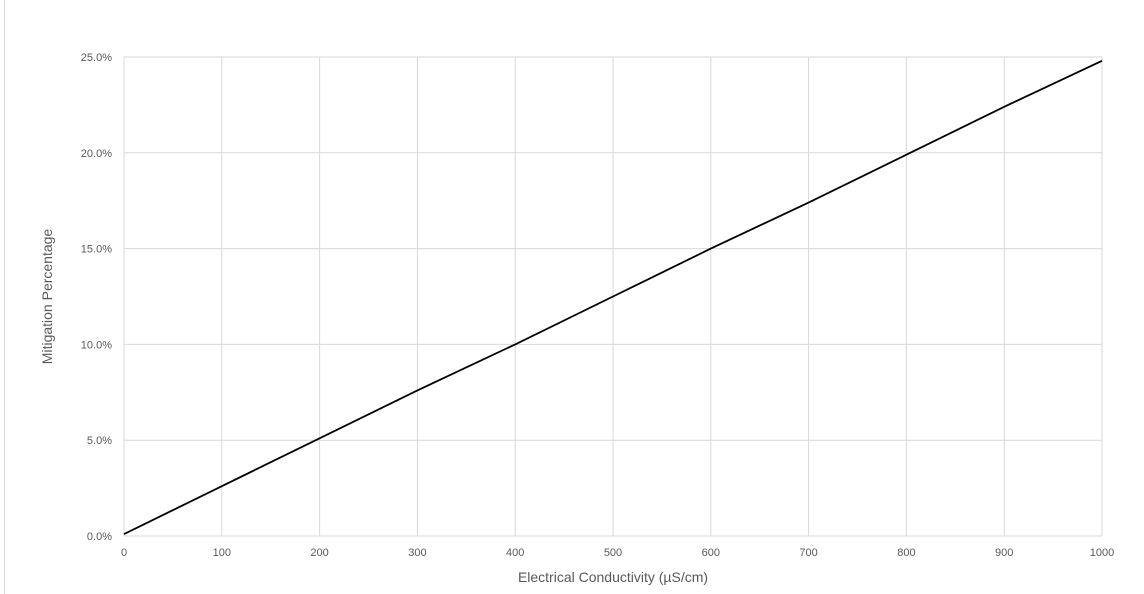 The width and height of the screenshot is (1144, 594). What do you see at coordinates (124, 553) in the screenshot?
I see `x-tick-label: 0` at bounding box center [124, 553].